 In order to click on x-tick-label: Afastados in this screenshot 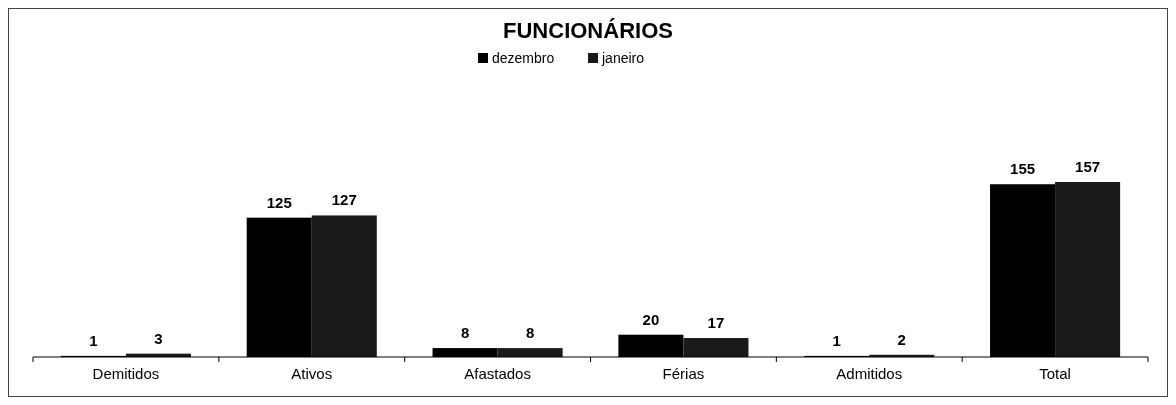, I will do `click(497, 373)`.